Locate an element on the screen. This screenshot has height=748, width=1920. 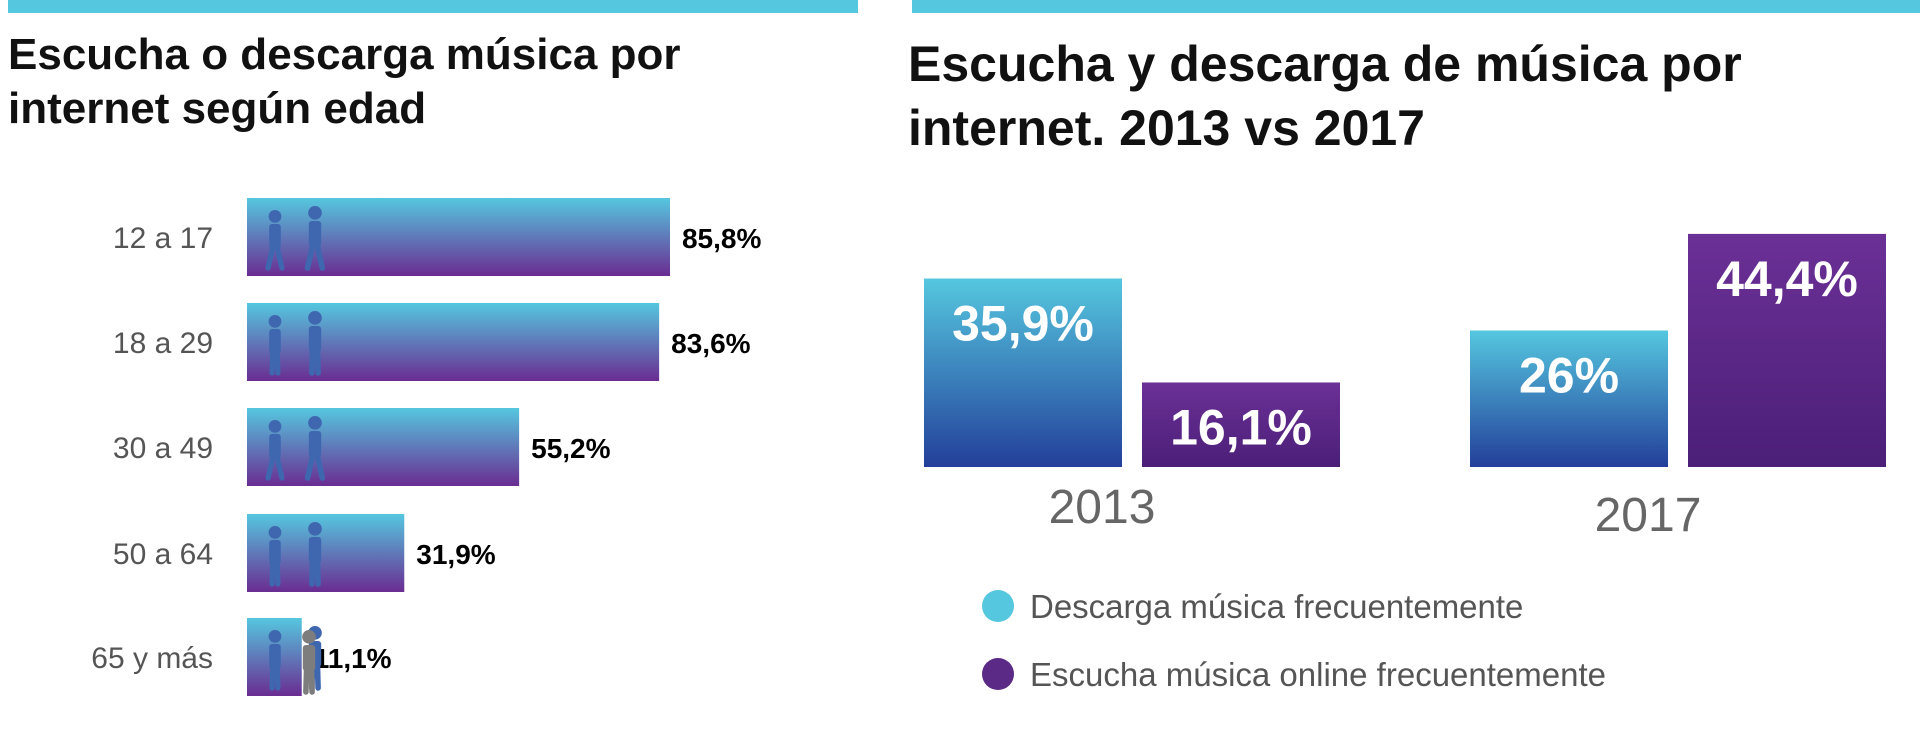
left-accent-line is located at coordinates (433, 6).